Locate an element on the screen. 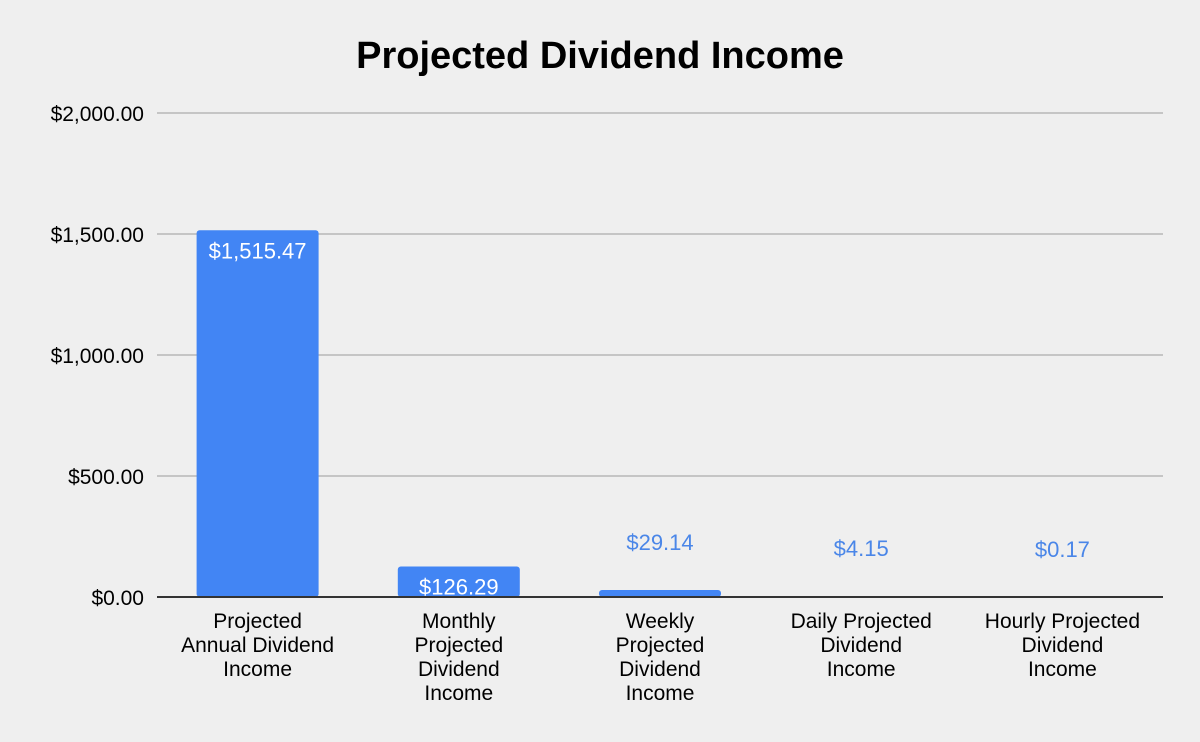  data-label: $1,515.47 is located at coordinates (258, 250).